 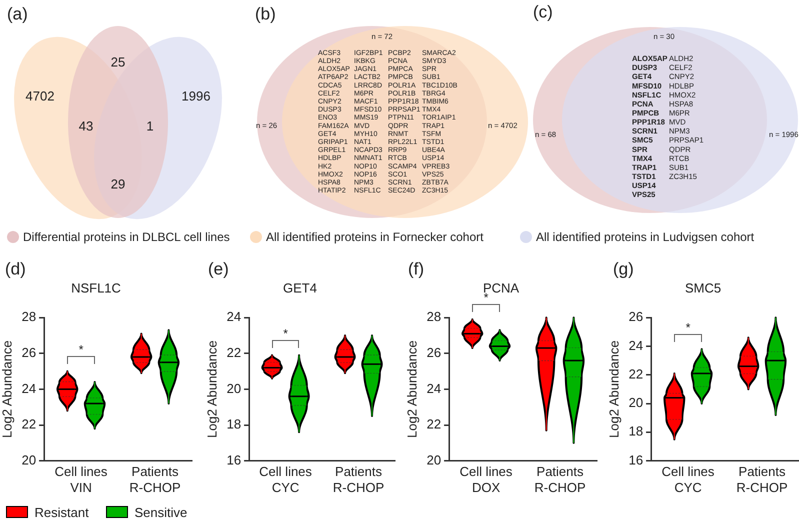 I want to click on legend-label: Differential proteins in DLBCL cell lines, so click(x=126, y=237).